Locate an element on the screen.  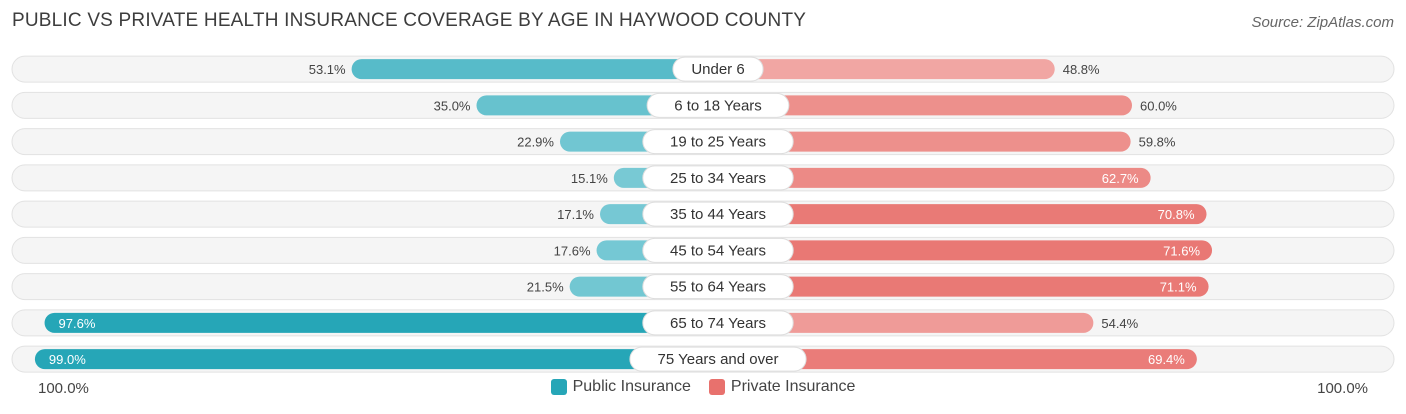
value-label-private: 60.0% is located at coordinates (1158, 105).